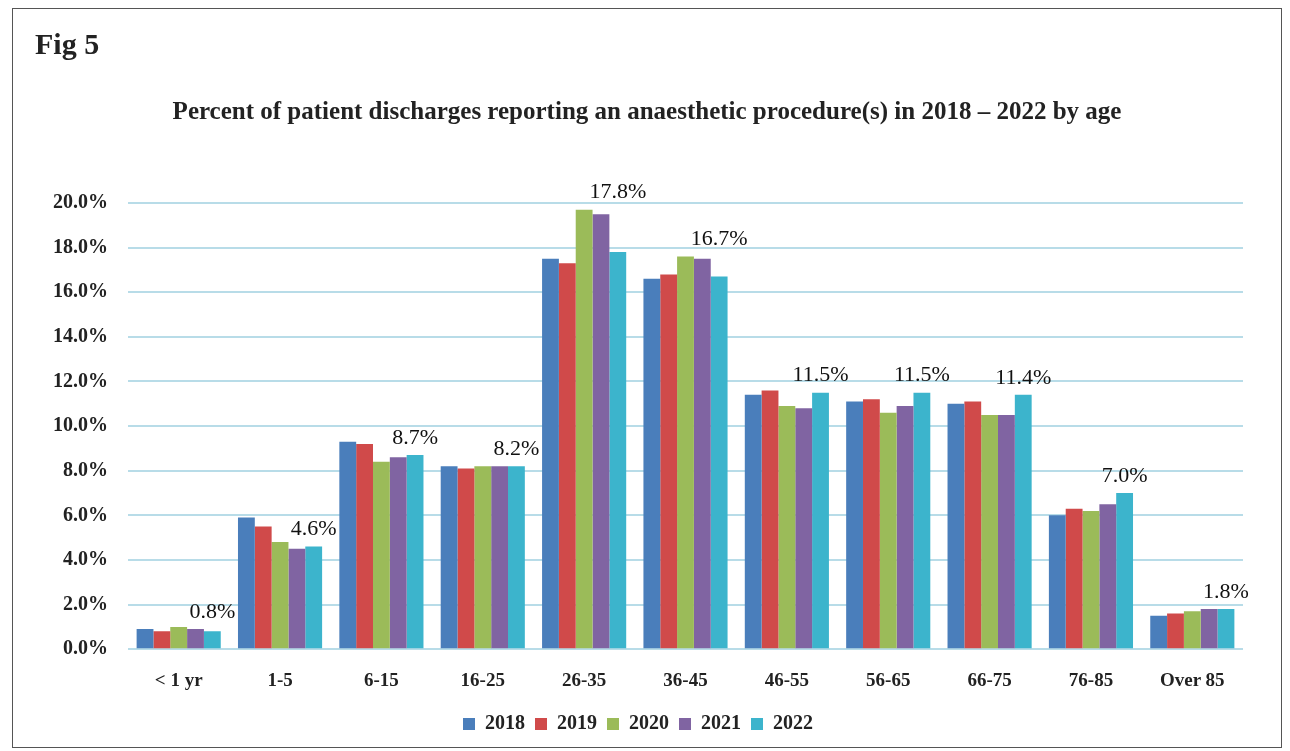 This screenshot has width=1290, height=751. What do you see at coordinates (888, 679) in the screenshot?
I see `x-tick-label: 56-65` at bounding box center [888, 679].